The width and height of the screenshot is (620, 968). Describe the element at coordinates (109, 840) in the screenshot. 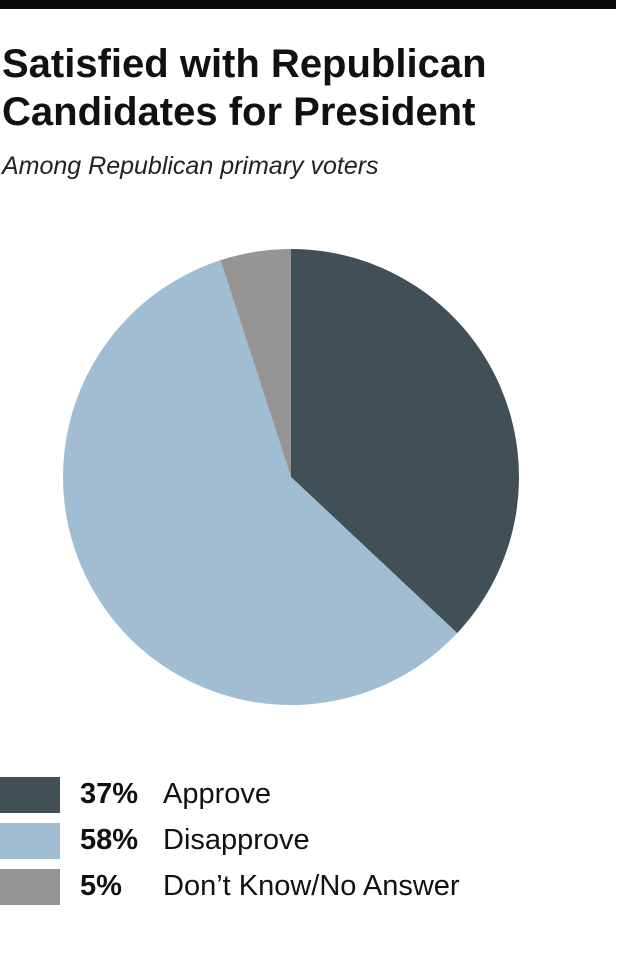

I see `legend-value-disapprove: 58%` at that location.